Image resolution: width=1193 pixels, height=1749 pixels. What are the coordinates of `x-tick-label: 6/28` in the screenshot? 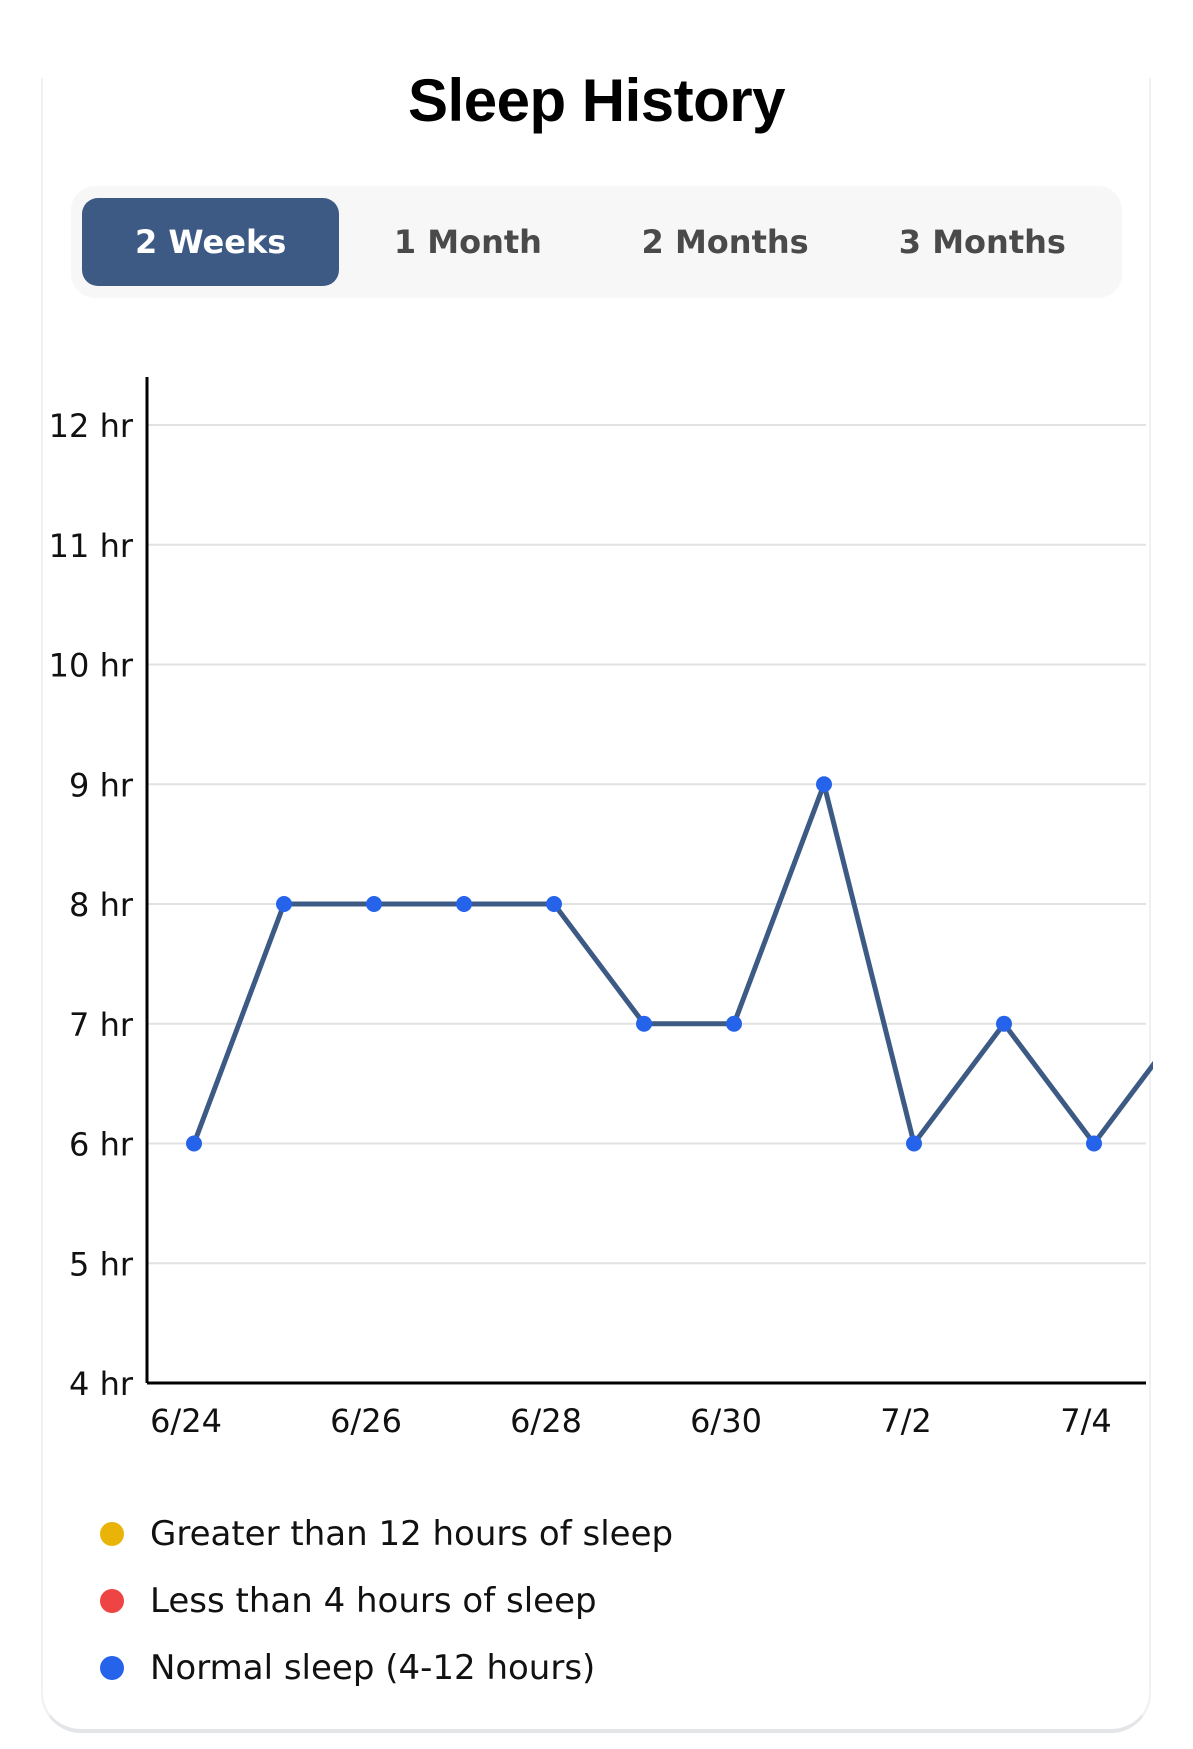 It's located at (546, 1421).